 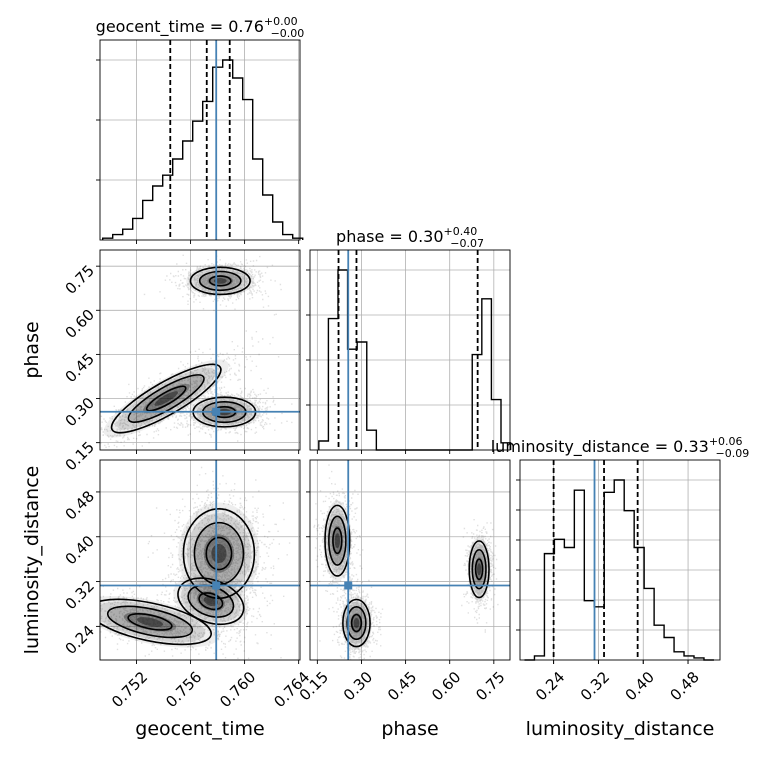 I want to click on xlabel-phase: phase, so click(x=409, y=729).